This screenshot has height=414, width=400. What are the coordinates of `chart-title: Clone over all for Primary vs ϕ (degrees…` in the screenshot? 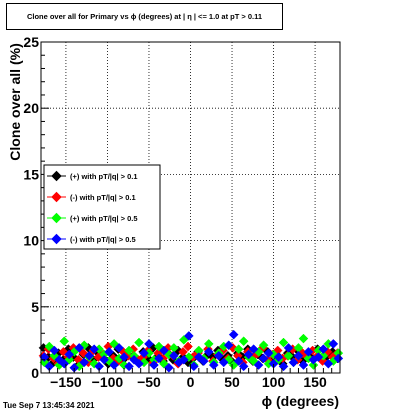 It's located at (144, 16).